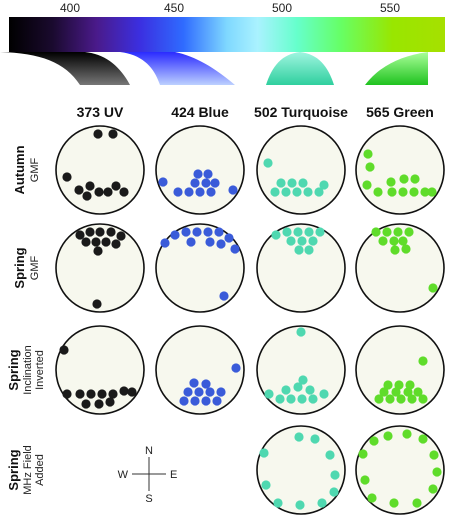 The image size is (450, 527). I want to click on spectrum-tick-label: 550, so click(390, 8).